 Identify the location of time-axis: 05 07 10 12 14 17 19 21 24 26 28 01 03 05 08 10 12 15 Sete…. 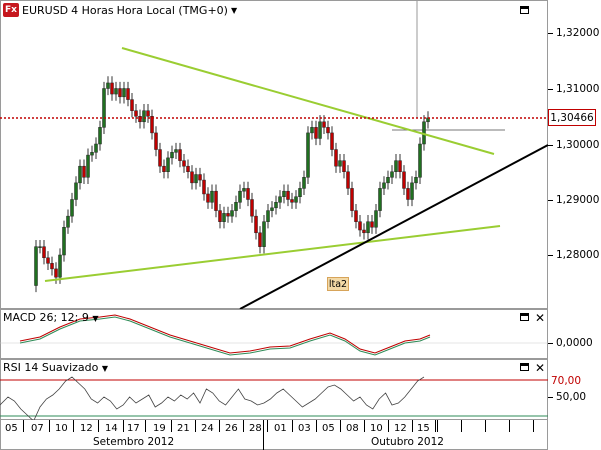
(274, 435).